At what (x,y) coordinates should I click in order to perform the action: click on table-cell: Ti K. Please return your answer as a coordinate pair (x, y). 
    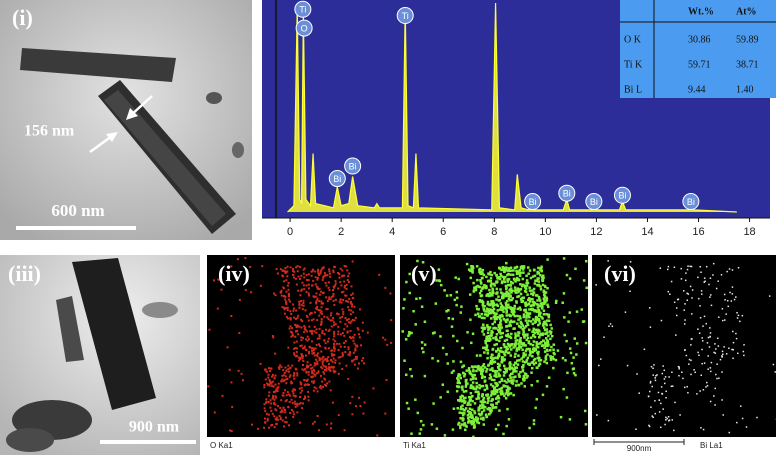
    Looking at the image, I should click on (633, 64).